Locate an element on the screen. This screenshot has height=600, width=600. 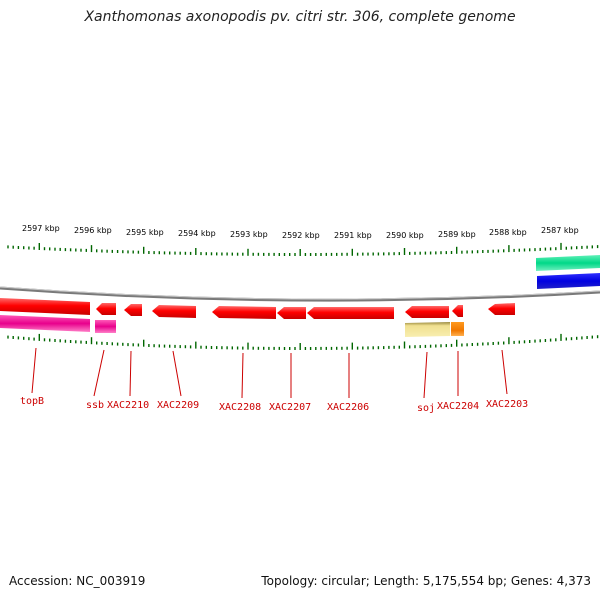
gene-label-xac2209: XAC2209 is located at coordinates (178, 405).